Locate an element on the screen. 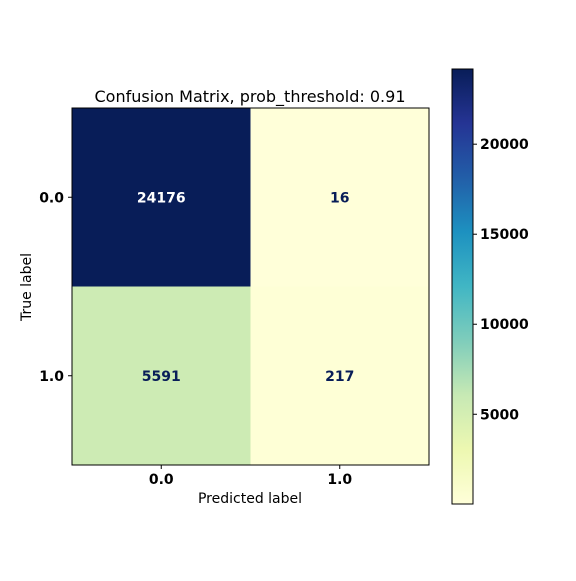 This screenshot has height=581, width=576. cell-value-label: 5591 is located at coordinates (161, 377).